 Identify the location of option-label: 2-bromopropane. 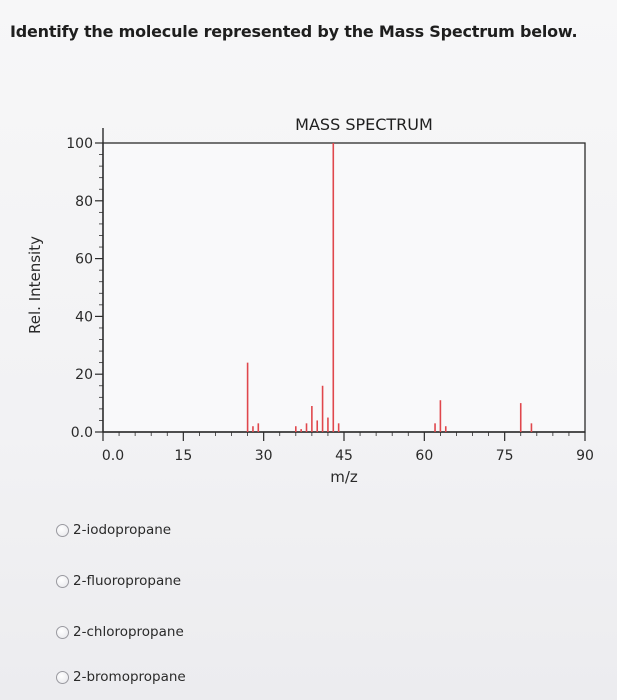
(129, 677).